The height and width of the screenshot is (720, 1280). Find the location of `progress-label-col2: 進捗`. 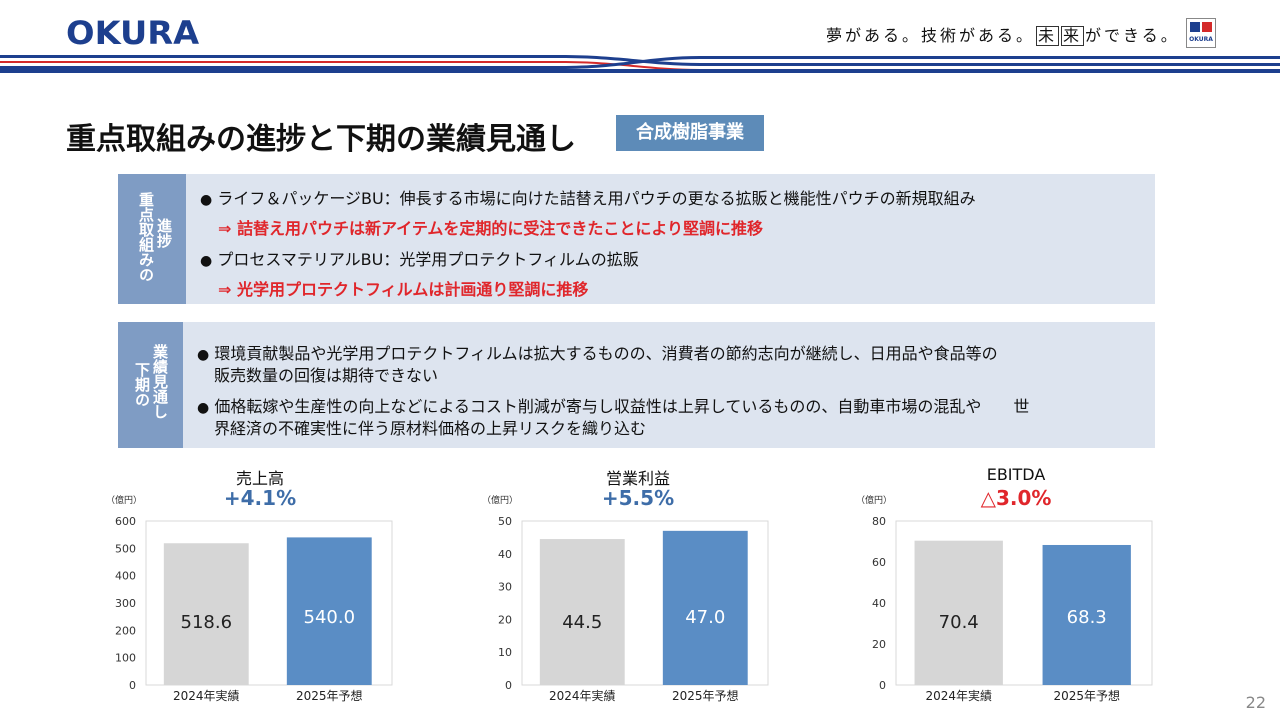

progress-label-col2: 進捗 is located at coordinates (164, 233).